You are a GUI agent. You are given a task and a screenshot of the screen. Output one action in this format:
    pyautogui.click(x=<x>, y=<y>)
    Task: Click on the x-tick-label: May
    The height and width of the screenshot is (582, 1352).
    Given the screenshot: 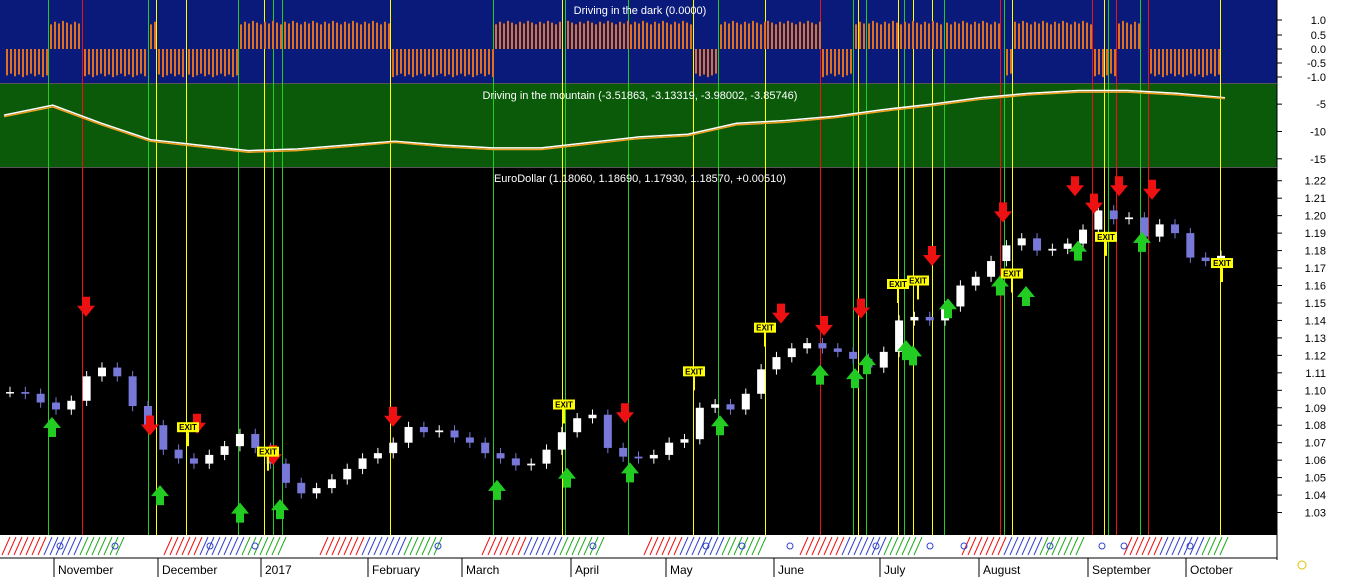 What is the action you would take?
    pyautogui.click(x=681, y=570)
    